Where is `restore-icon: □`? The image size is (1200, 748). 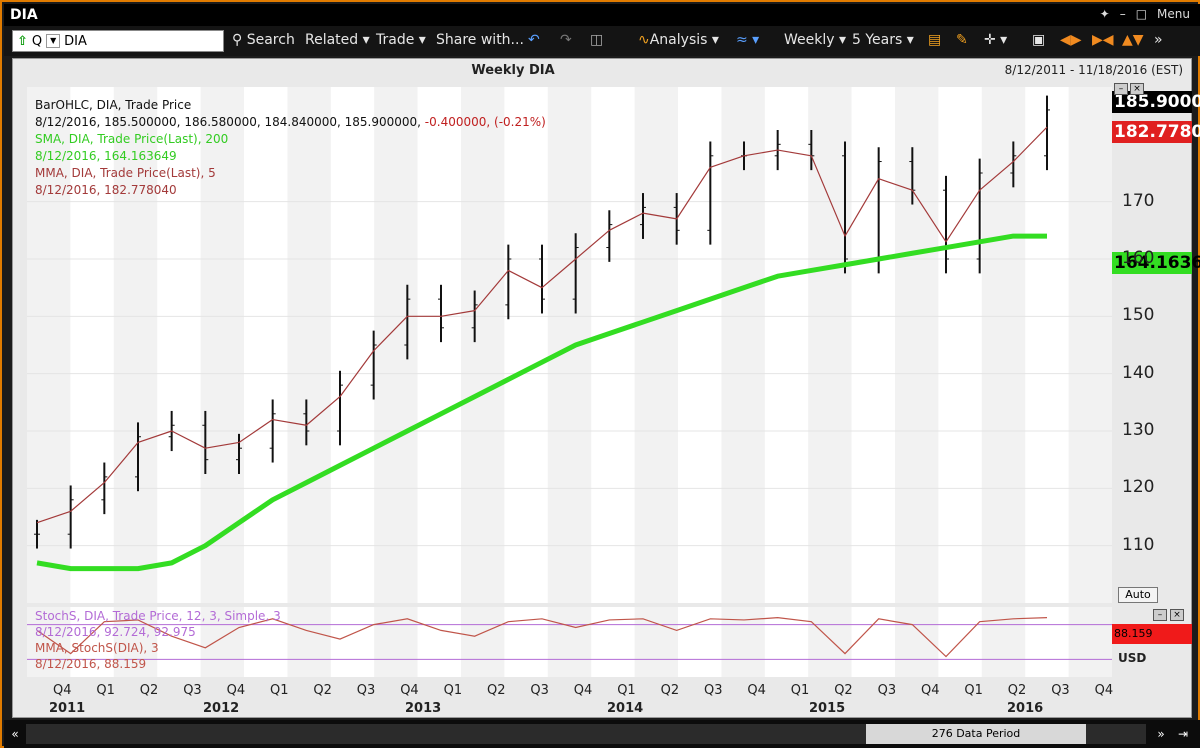 restore-icon: □ is located at coordinates (1141, 14).